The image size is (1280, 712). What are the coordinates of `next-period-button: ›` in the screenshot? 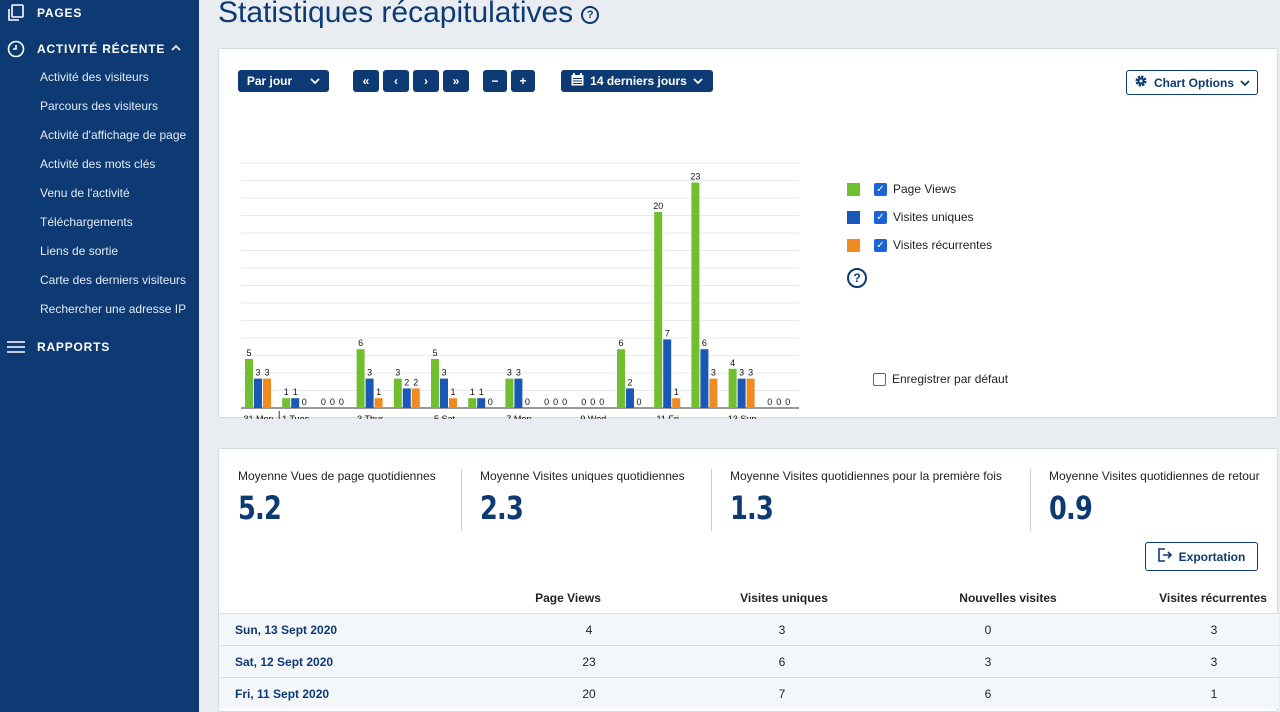 It's located at (426, 81).